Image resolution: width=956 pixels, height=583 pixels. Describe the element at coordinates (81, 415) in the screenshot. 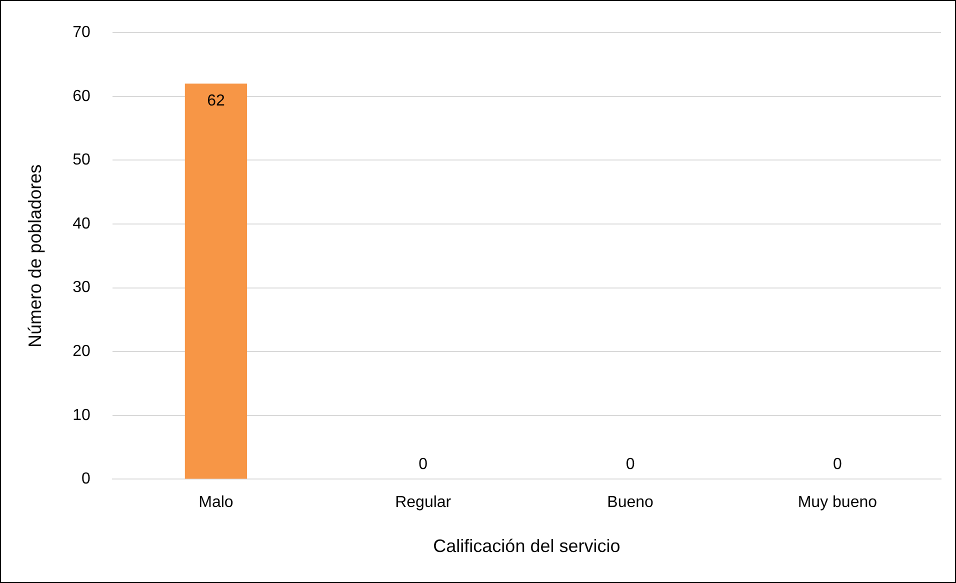

I see `y-tick-label: 10` at that location.